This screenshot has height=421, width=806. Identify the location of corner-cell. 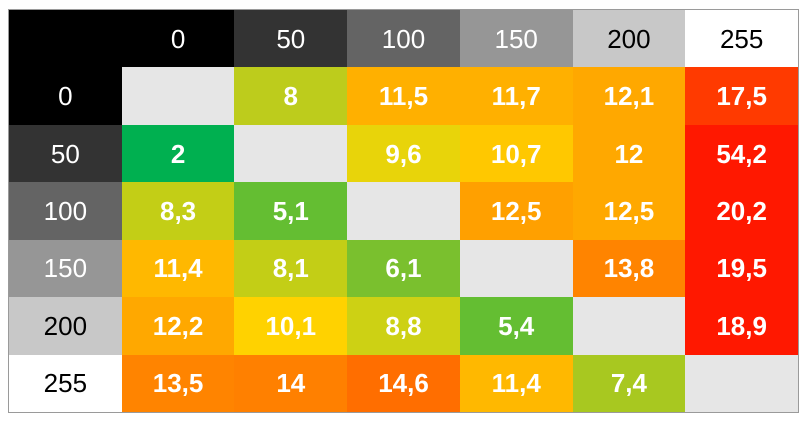
(65, 39).